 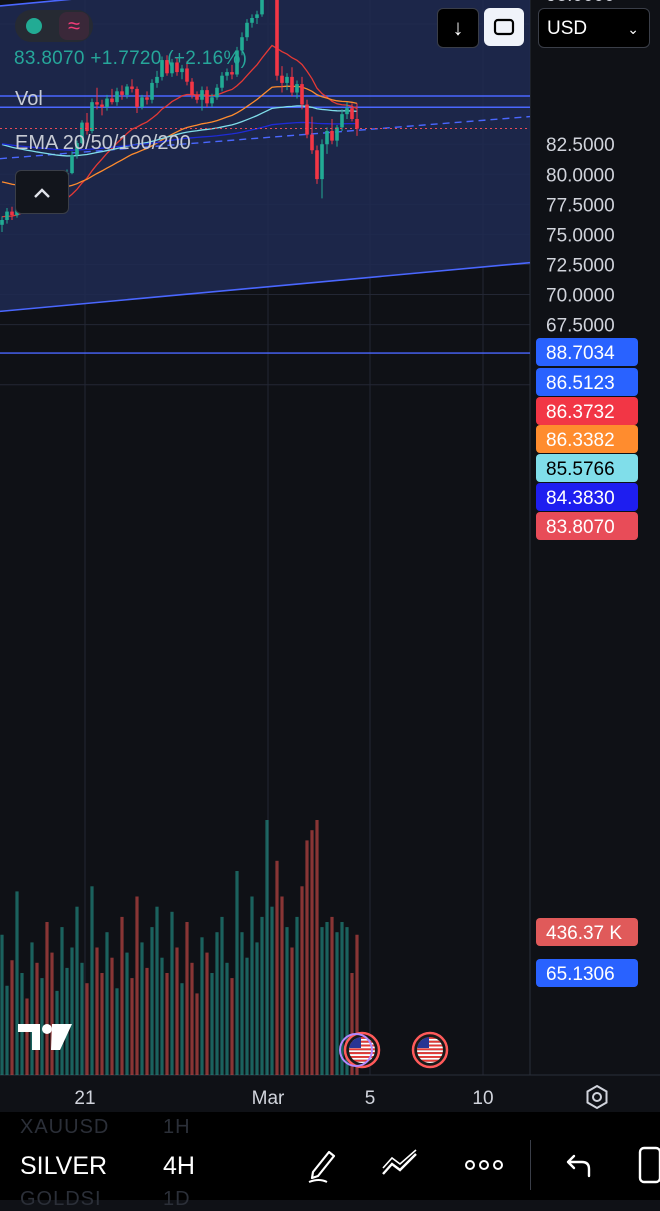 What do you see at coordinates (648, 1166) in the screenshot?
I see `phone-icon` at bounding box center [648, 1166].